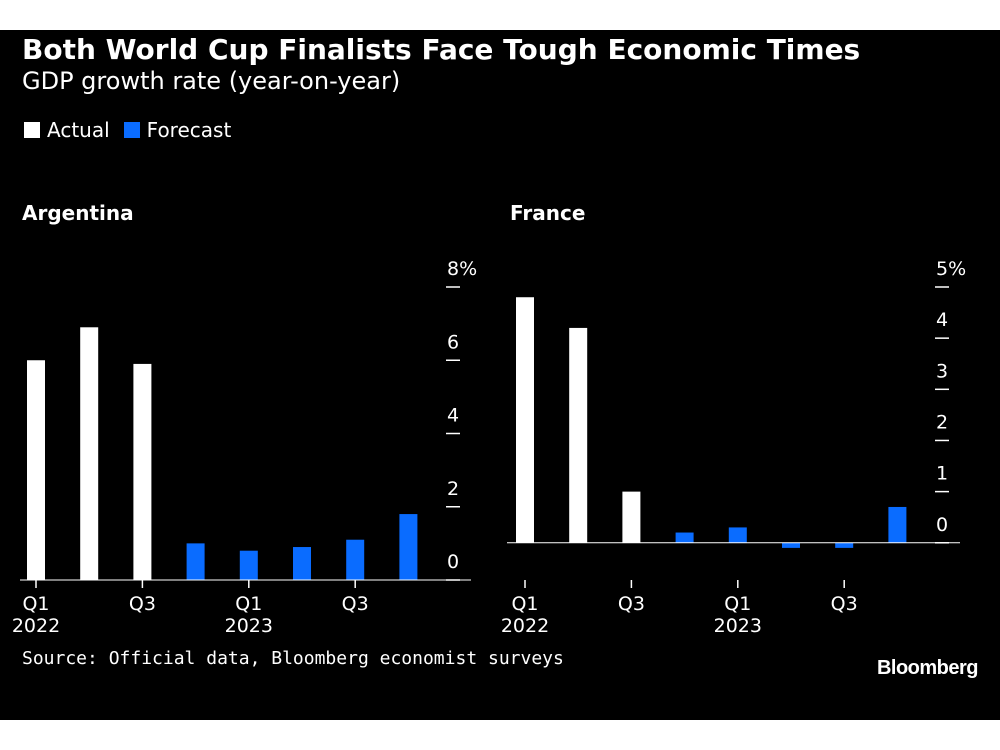  What do you see at coordinates (942, 320) in the screenshot?
I see `france-y-tick-label-4: 4` at bounding box center [942, 320].